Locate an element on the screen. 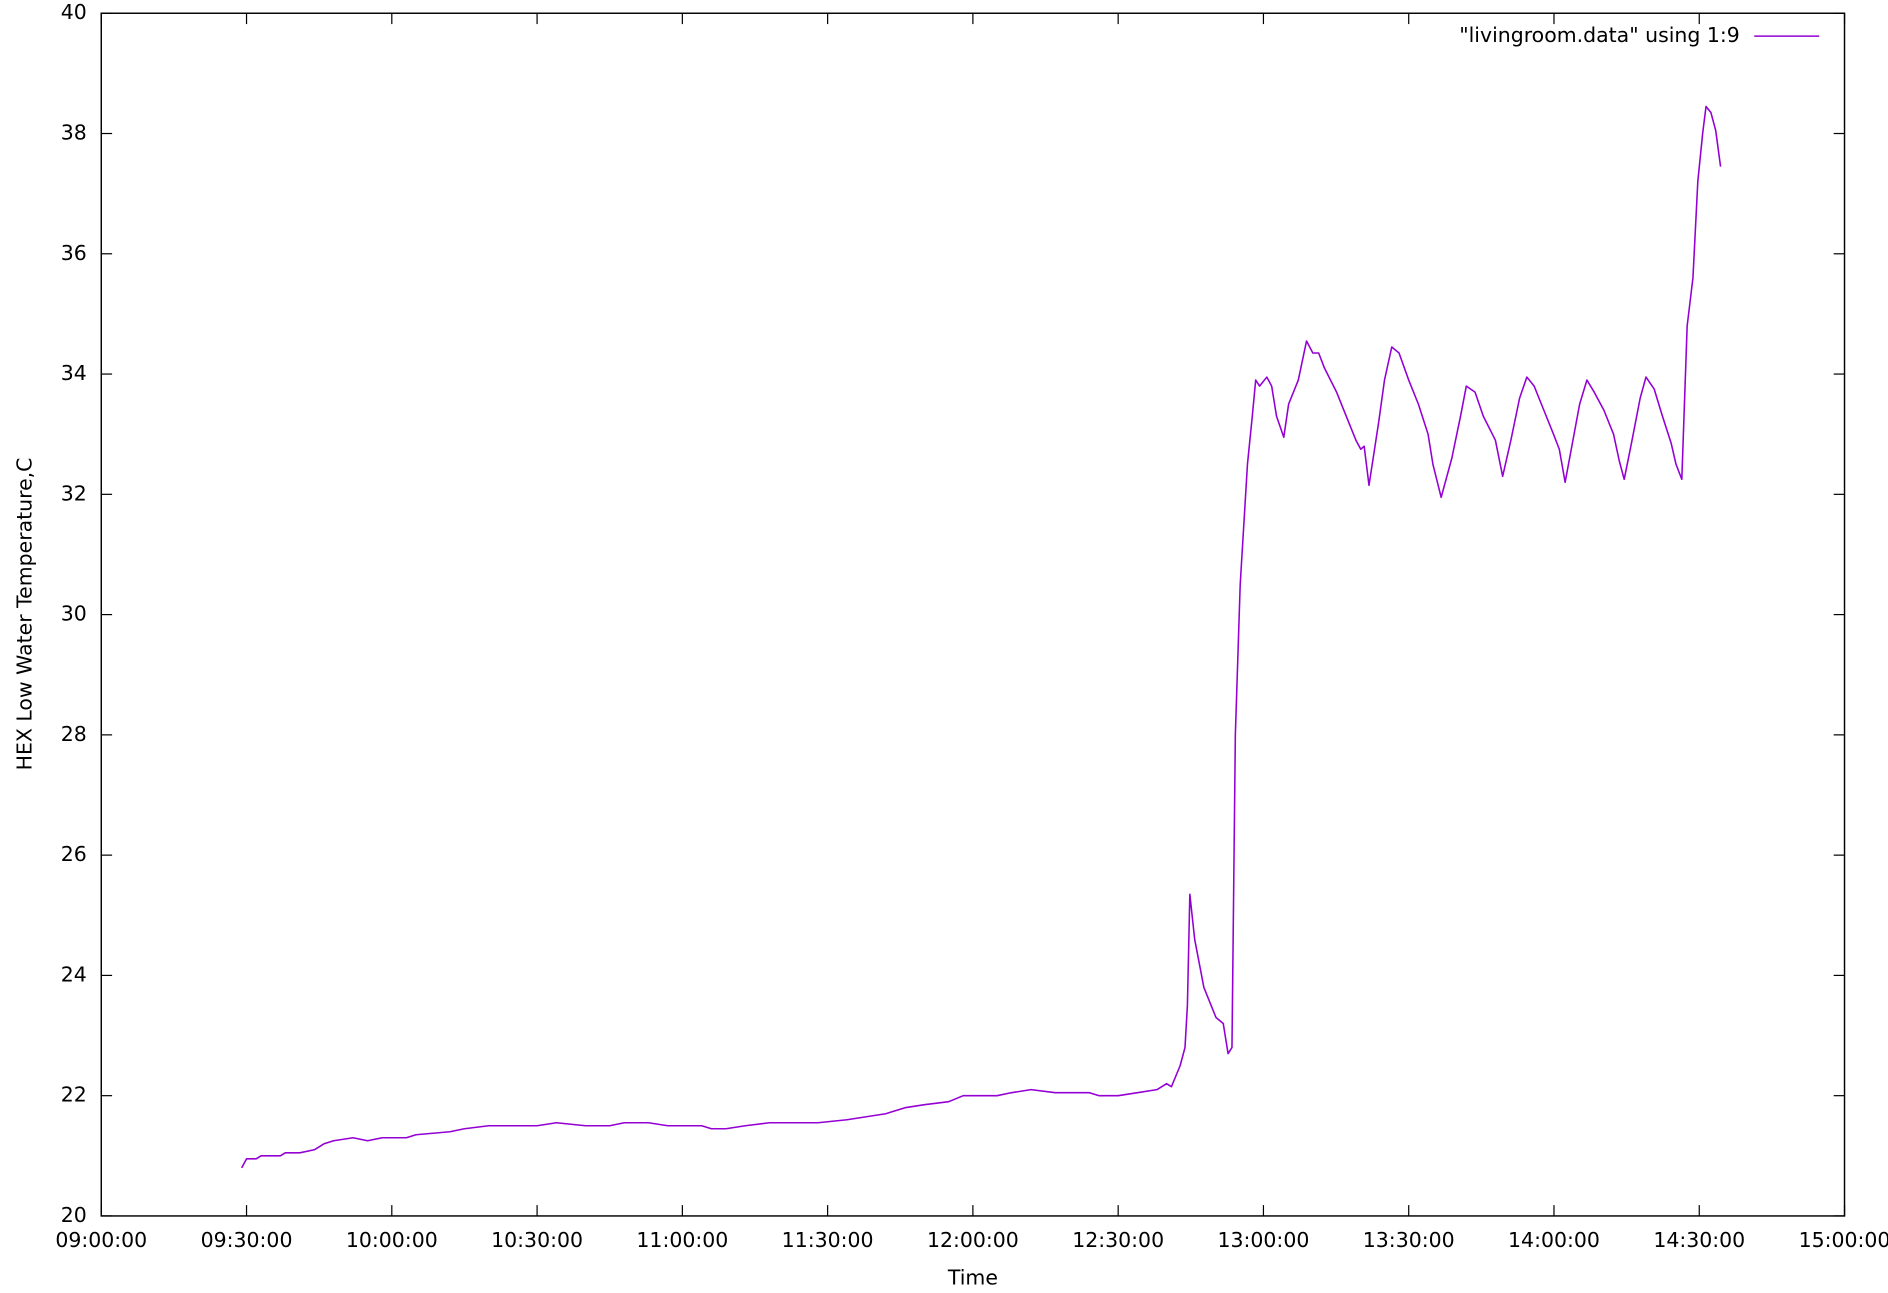  y-tick-label: 38 is located at coordinates (74, 133).